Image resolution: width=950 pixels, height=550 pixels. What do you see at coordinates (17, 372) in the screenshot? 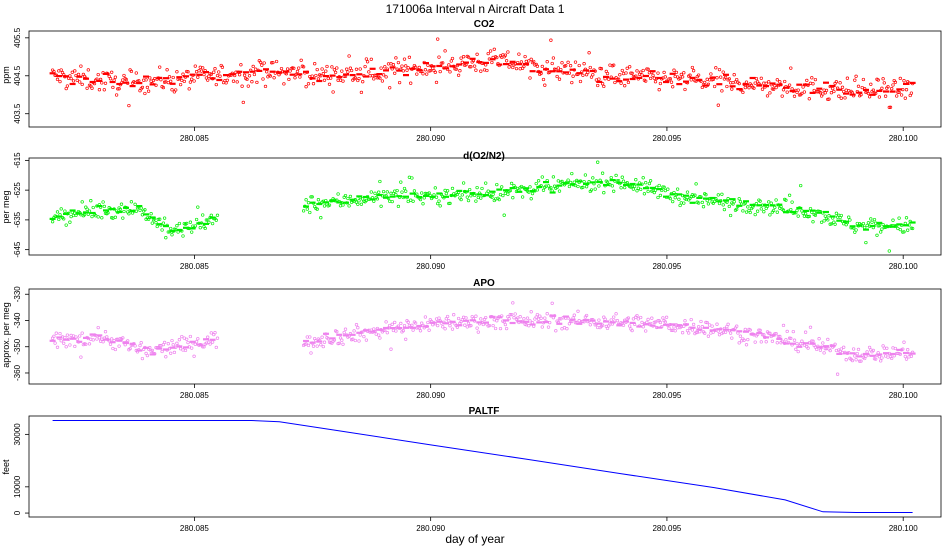
I see `y-tick-label-apo-3: -360` at bounding box center [17, 372].